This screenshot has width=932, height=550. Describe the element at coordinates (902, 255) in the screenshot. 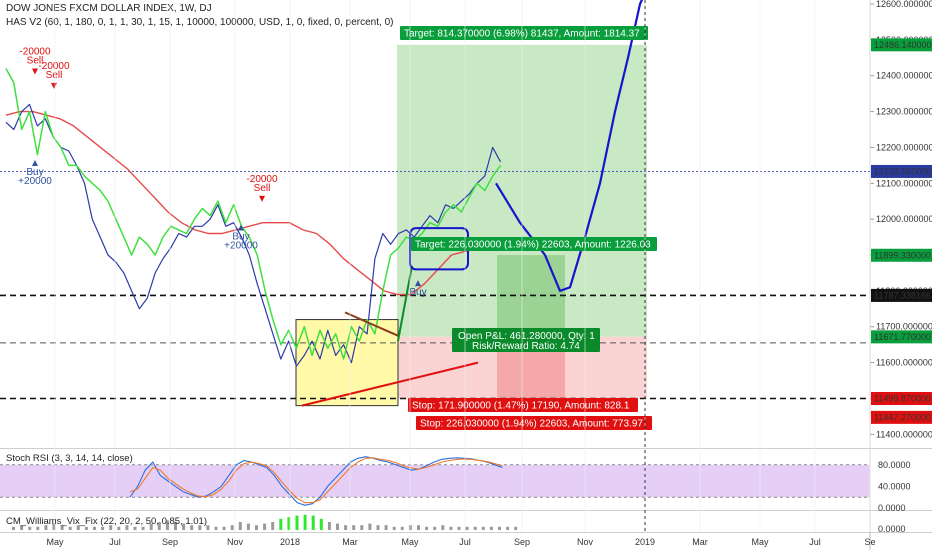

I see `price-tag: 11899.330000` at that location.